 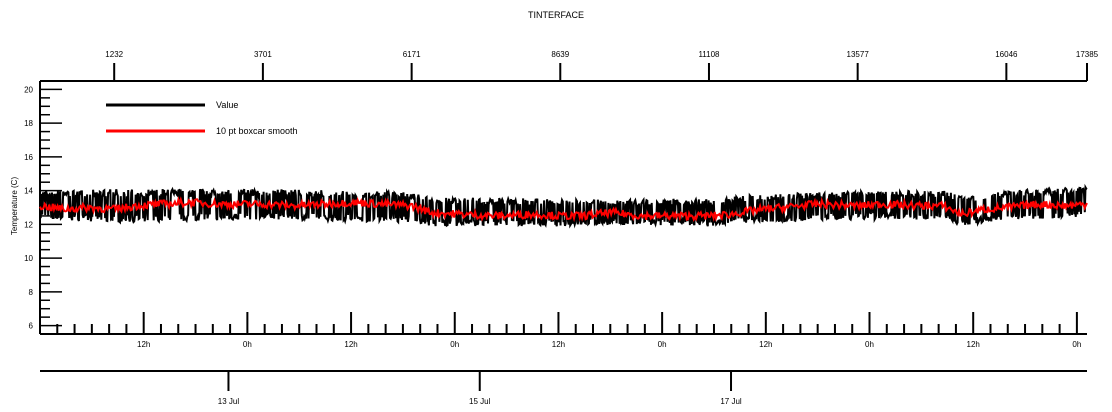 I want to click on top-axis-tick-label: 13577, so click(x=858, y=54).